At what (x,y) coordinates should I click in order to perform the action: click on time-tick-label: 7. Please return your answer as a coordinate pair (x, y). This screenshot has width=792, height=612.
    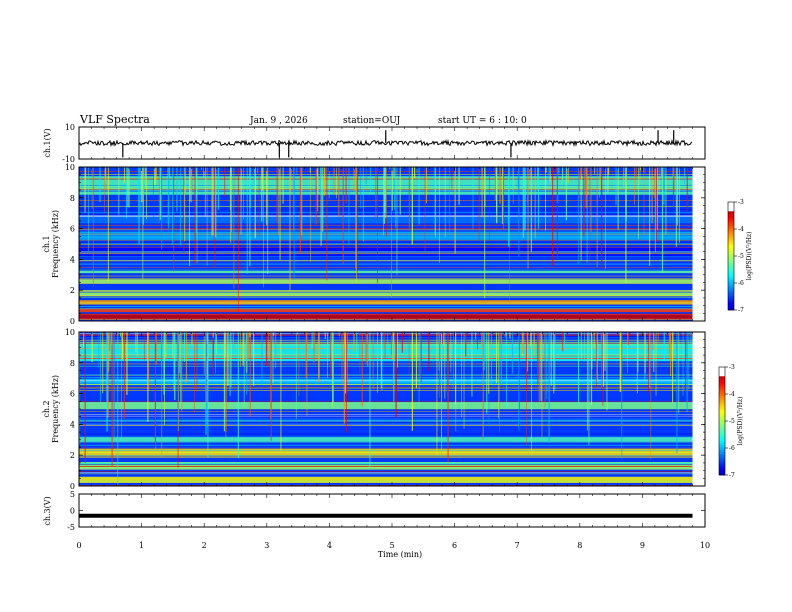
    Looking at the image, I should click on (517, 545).